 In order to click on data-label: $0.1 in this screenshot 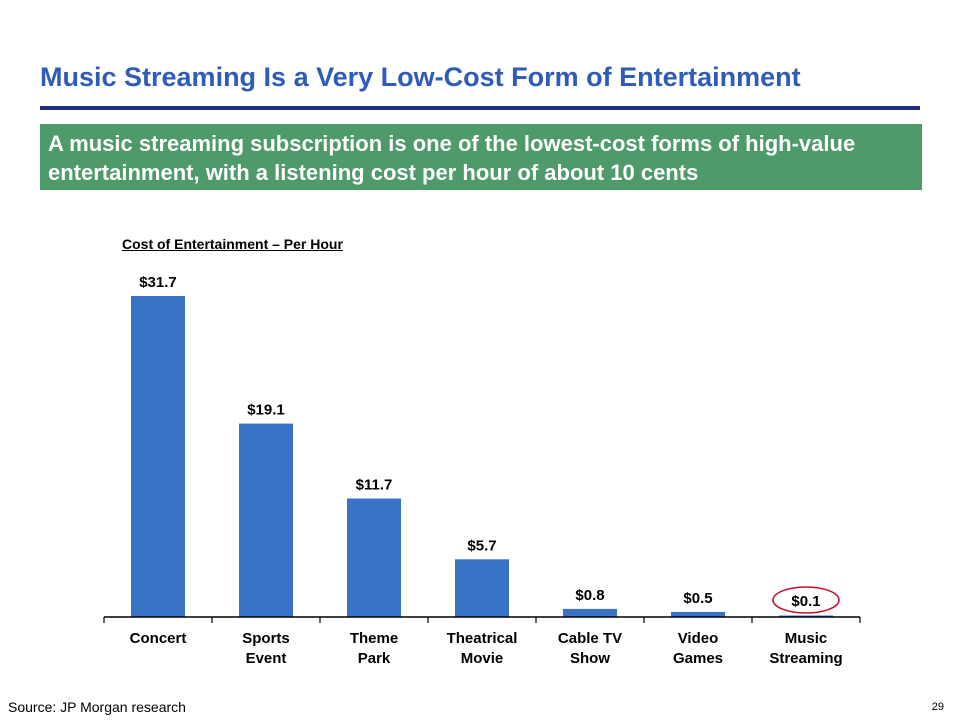, I will do `click(805, 601)`.